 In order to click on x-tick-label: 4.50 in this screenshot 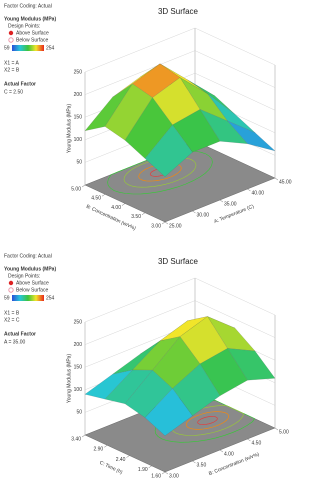, I will do `click(257, 443)`.